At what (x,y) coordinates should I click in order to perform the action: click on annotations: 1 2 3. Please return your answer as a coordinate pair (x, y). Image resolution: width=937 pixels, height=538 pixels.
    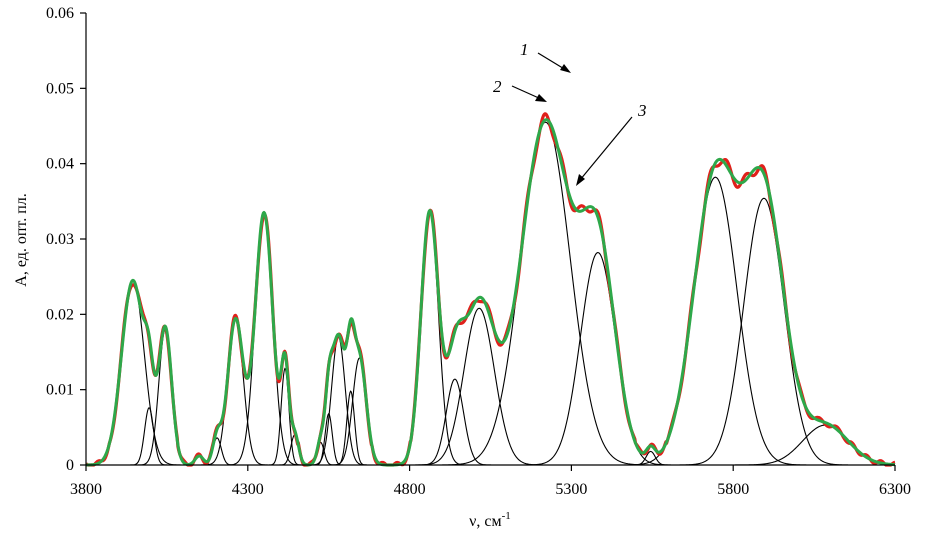
    Looking at the image, I should click on (570, 113).